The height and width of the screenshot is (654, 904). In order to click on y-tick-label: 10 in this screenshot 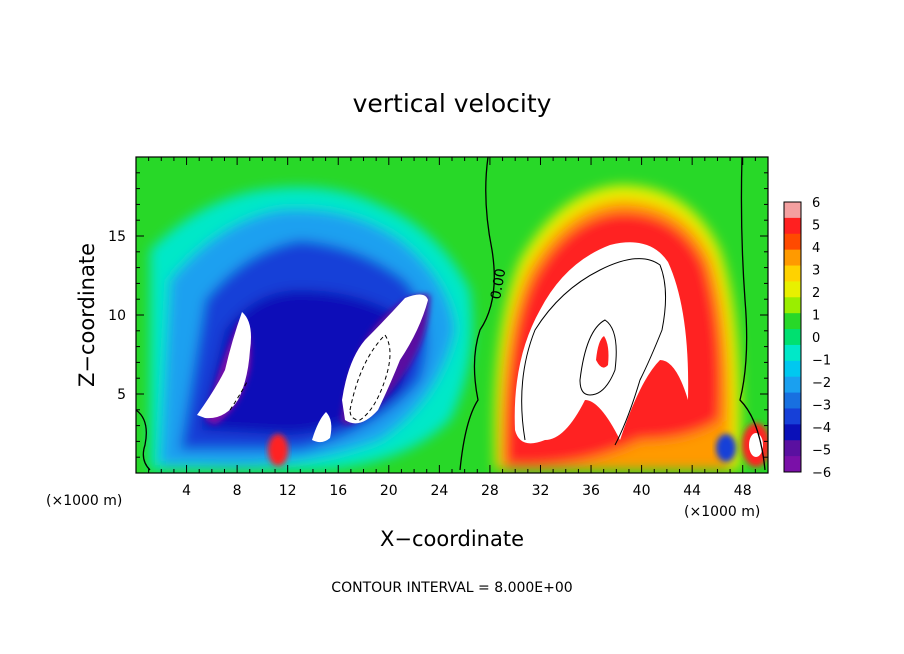, I will do `click(117, 316)`.